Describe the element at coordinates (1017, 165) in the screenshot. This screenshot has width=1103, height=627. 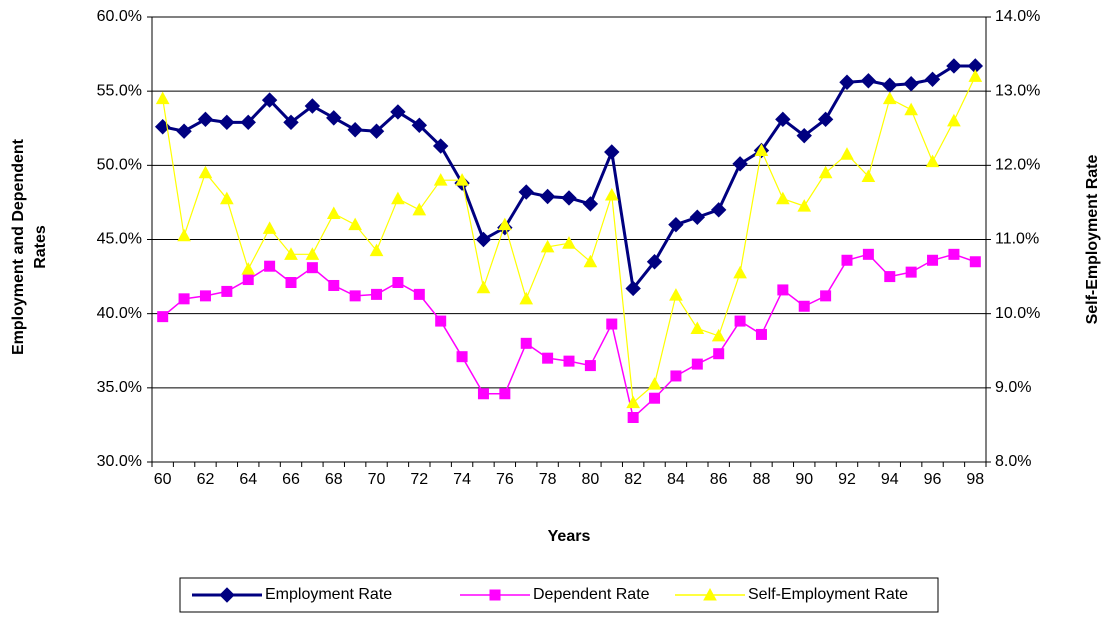
I see `y2-tick-label: 12.0%` at that location.